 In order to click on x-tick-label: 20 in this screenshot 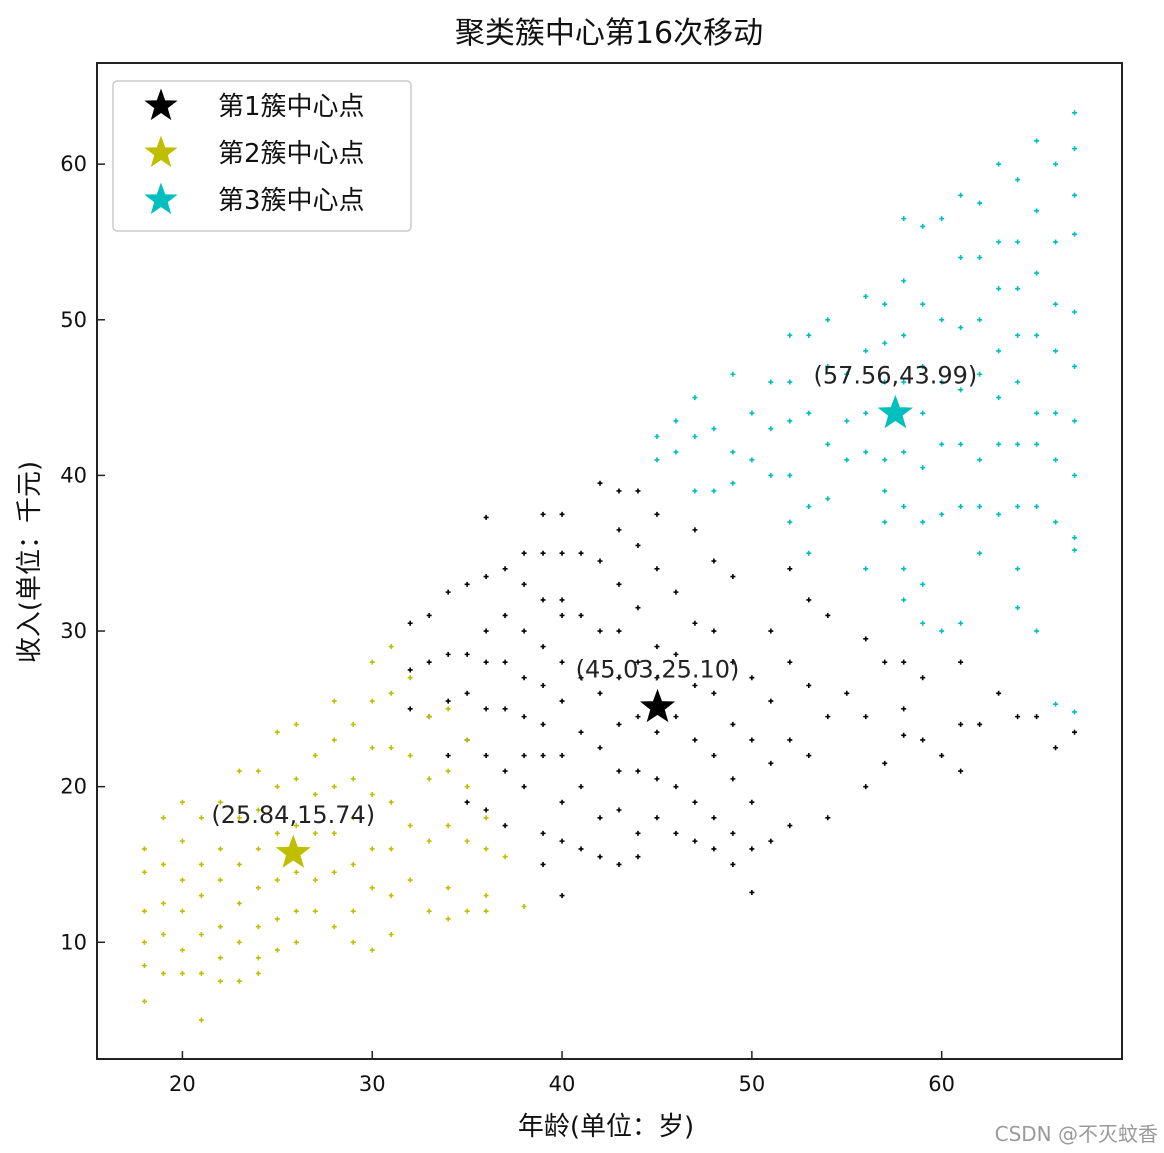, I will do `click(182, 1084)`.